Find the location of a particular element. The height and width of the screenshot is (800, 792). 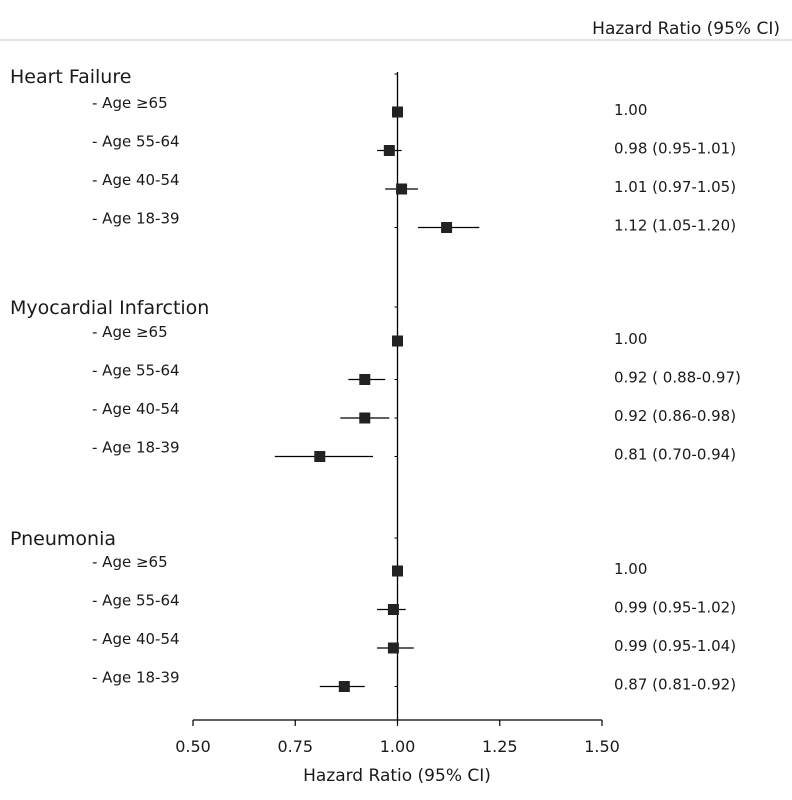

column-header: Hazard Ratio (95% CI) is located at coordinates (686, 29).